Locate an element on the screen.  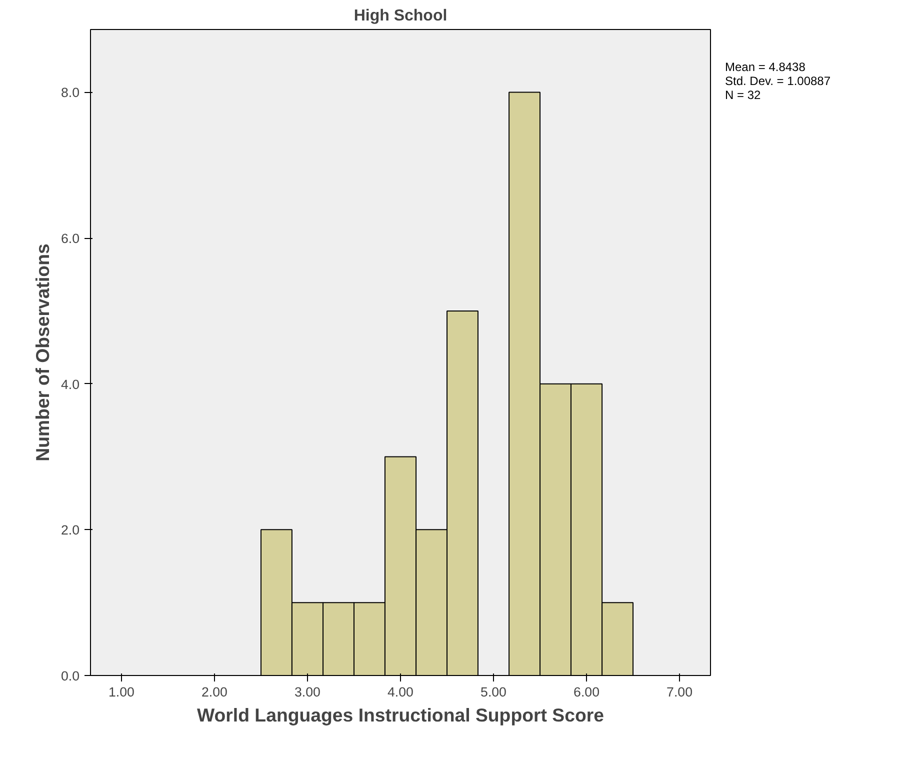
y-tick-label: 6.0 is located at coordinates (70, 238).